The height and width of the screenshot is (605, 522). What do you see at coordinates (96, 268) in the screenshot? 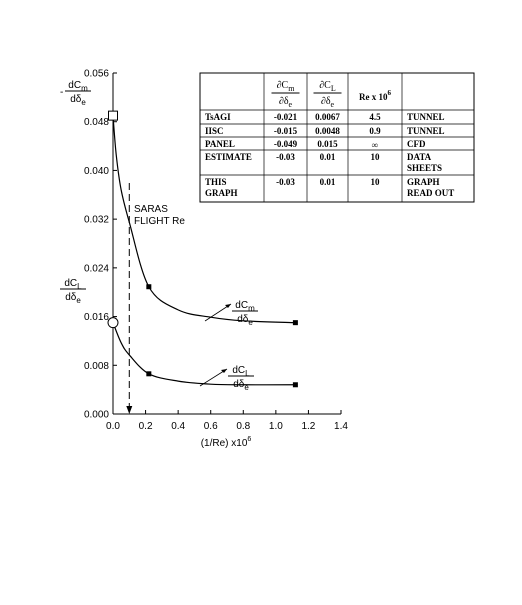
I see `y-tick-label: 0.024` at bounding box center [96, 268].